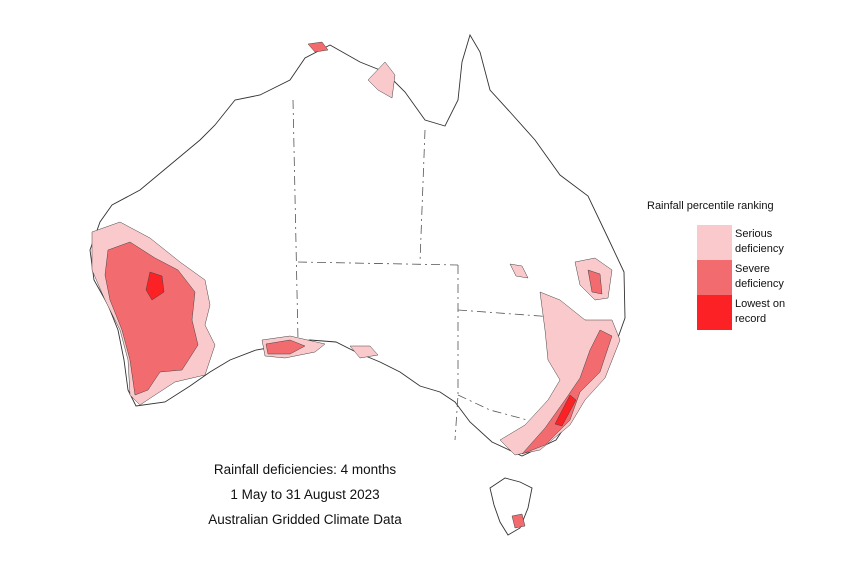  Describe the element at coordinates (710, 206) in the screenshot. I see `legend-title: Rainfall percentile ranking` at that location.